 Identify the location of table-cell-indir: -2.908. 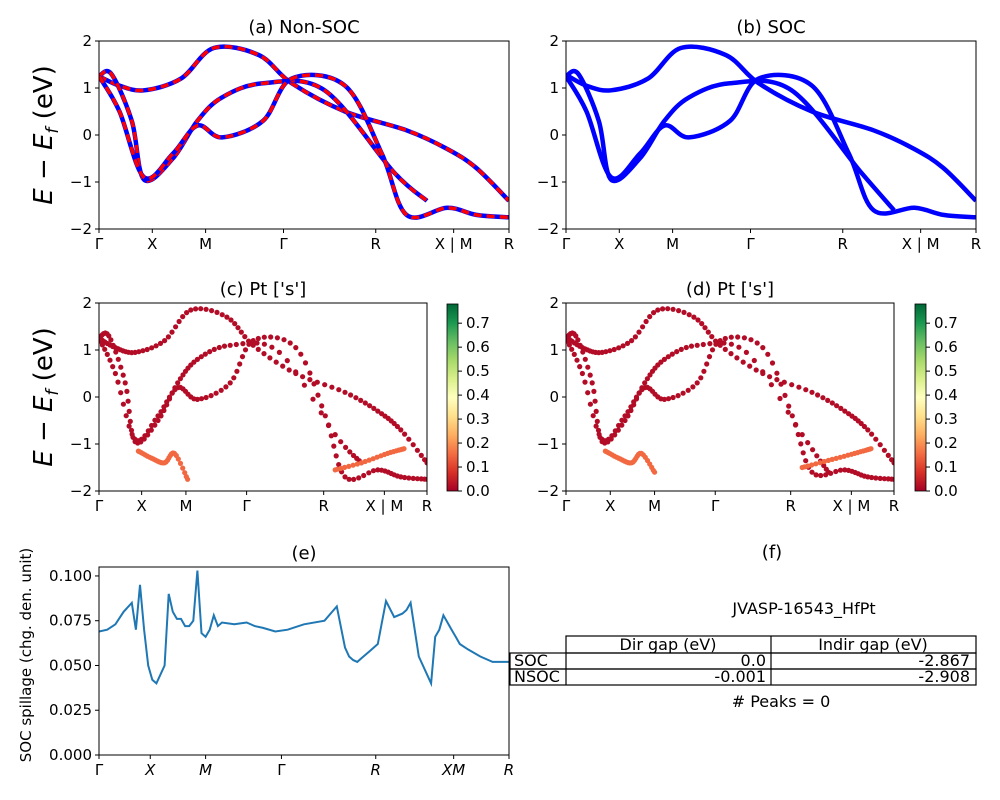
(944, 676).